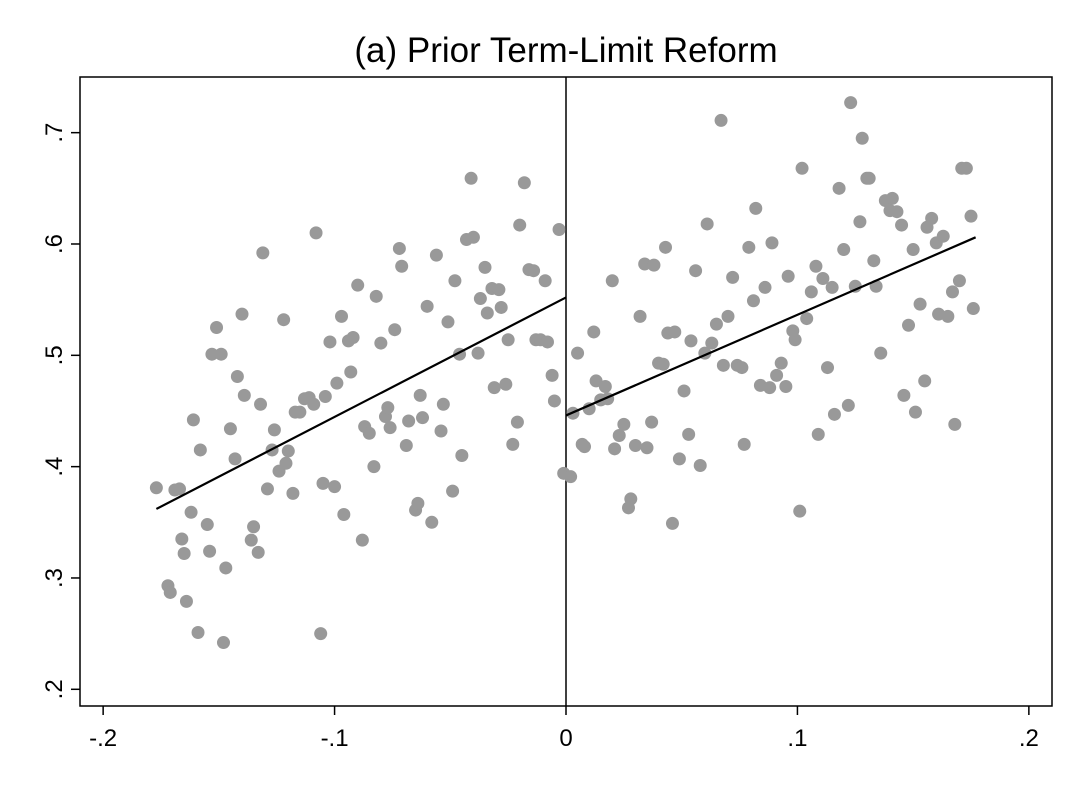  What do you see at coordinates (54, 133) in the screenshot?
I see `y-tick-label: .7` at bounding box center [54, 133].